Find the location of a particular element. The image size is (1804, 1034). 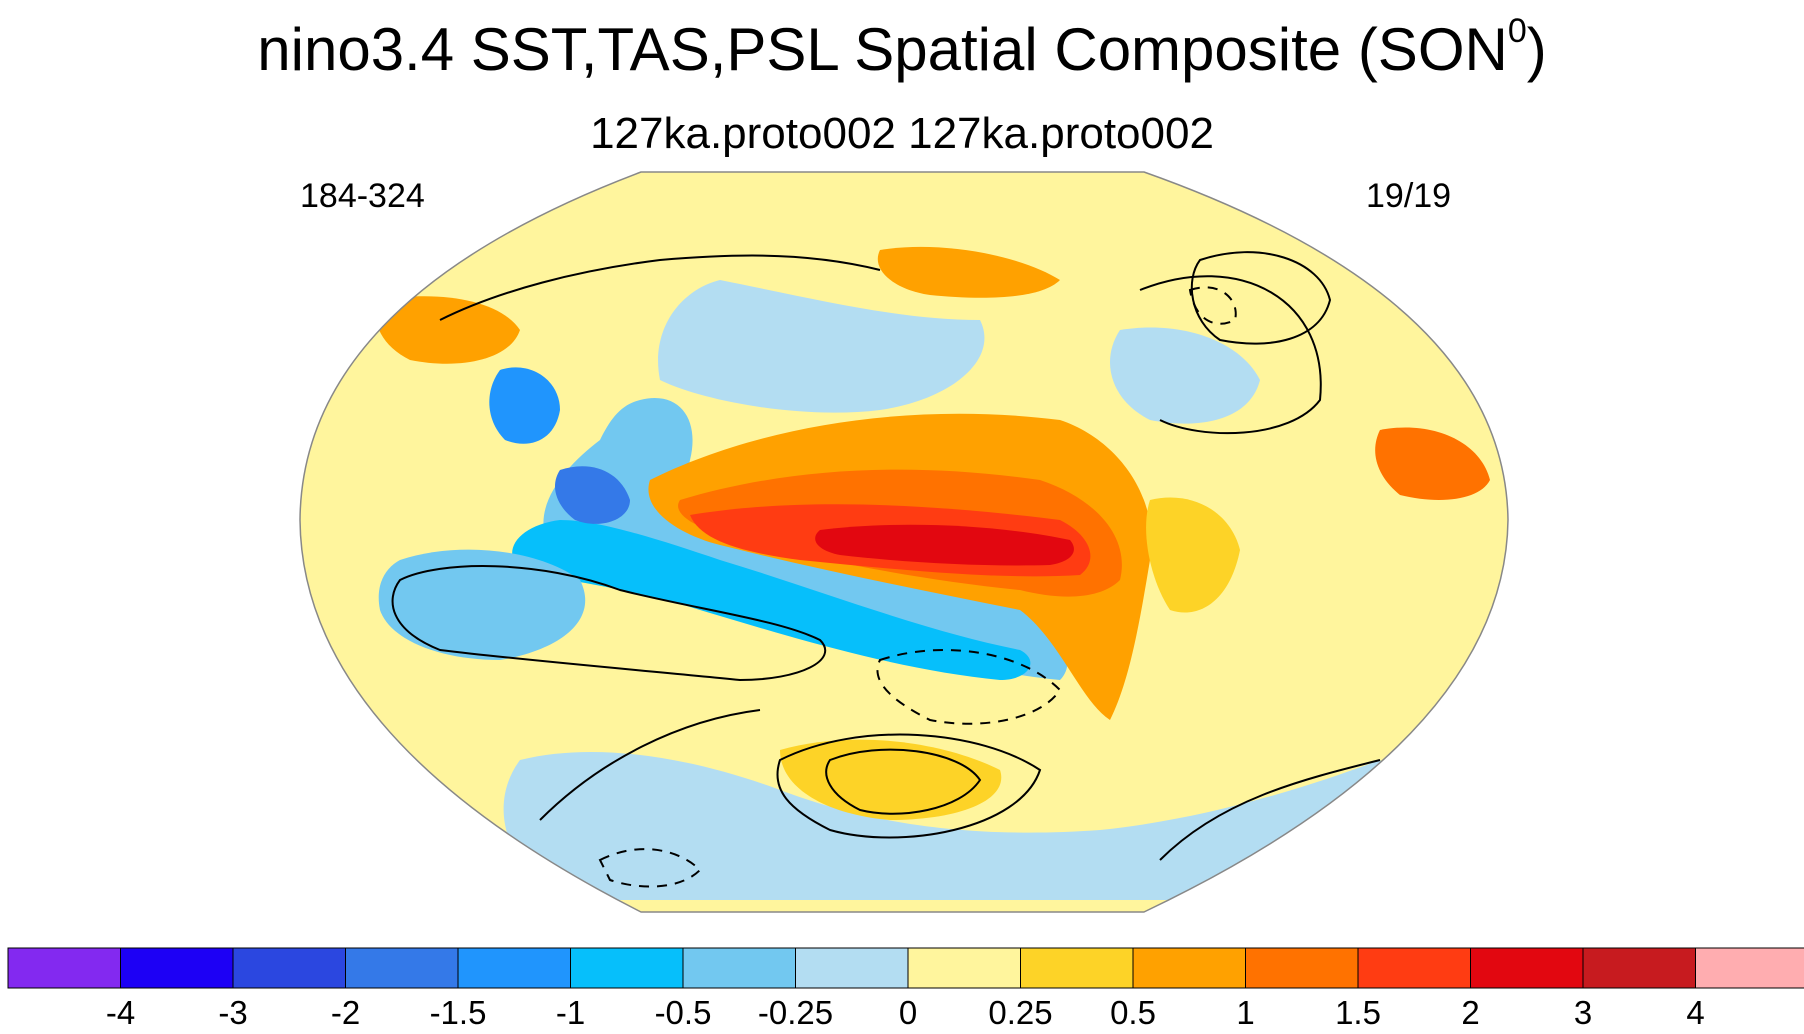

cool-region-asia is located at coordinates (524, 405).